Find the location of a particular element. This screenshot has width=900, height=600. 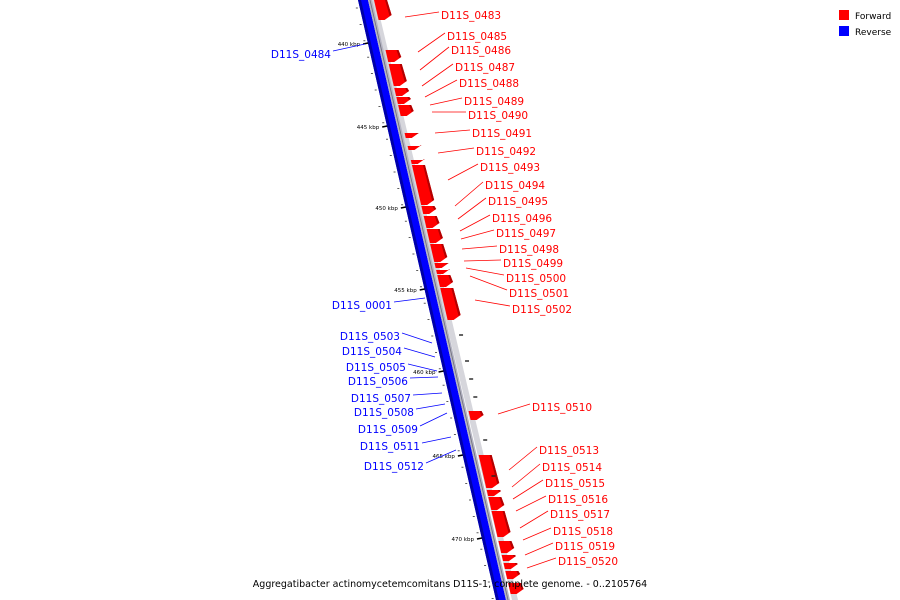

forward-gene-label: D11S_0493 is located at coordinates (510, 168).